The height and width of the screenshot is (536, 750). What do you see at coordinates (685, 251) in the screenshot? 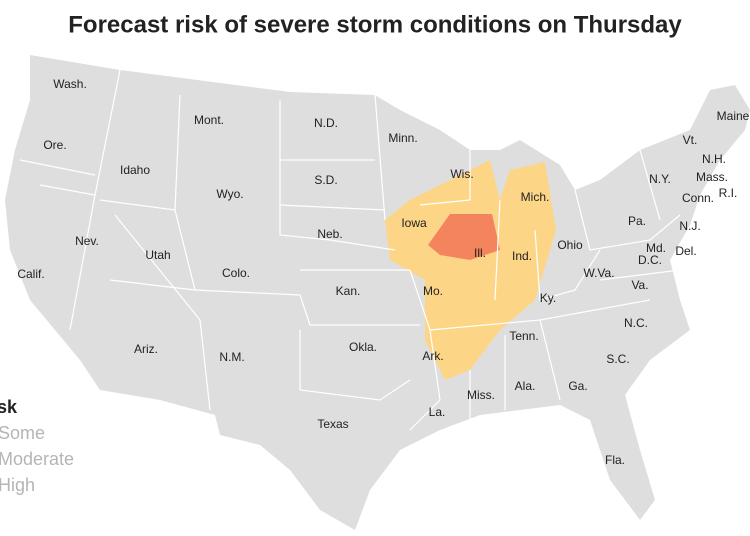
I see `state-label: Del.` at bounding box center [685, 251].